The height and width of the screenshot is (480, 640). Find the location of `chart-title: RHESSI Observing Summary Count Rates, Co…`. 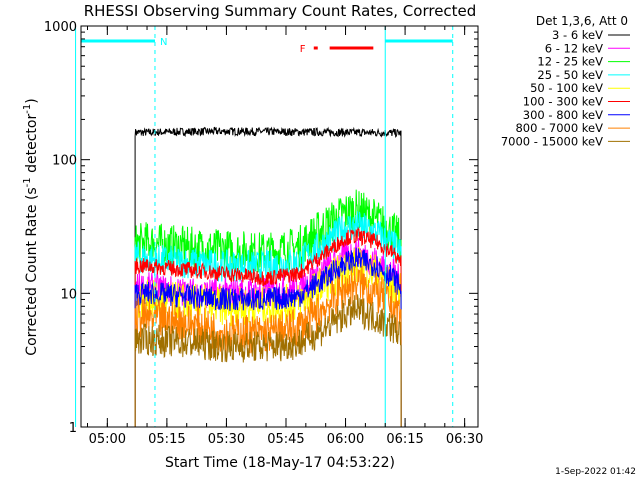

chart-title: RHESSI Observing Summary Count Rates, Co… is located at coordinates (280, 11).